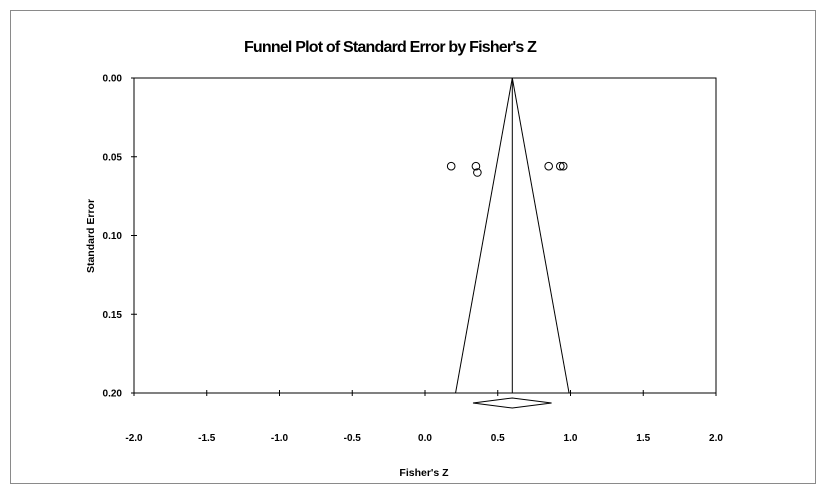  Describe the element at coordinates (425, 438) in the screenshot. I see `x-tick-label: 0.0` at that location.